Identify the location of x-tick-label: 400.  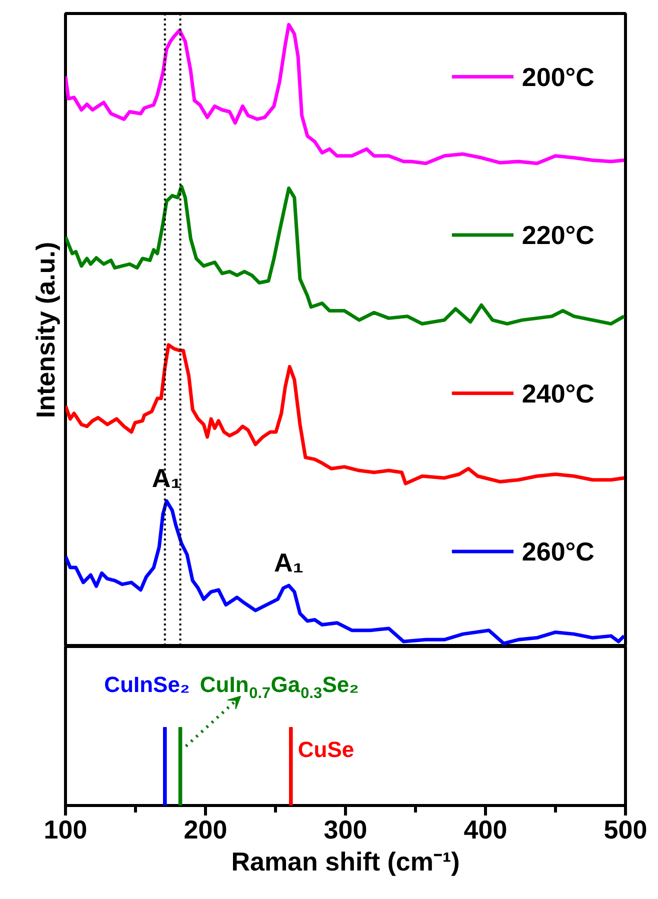
(486, 829).